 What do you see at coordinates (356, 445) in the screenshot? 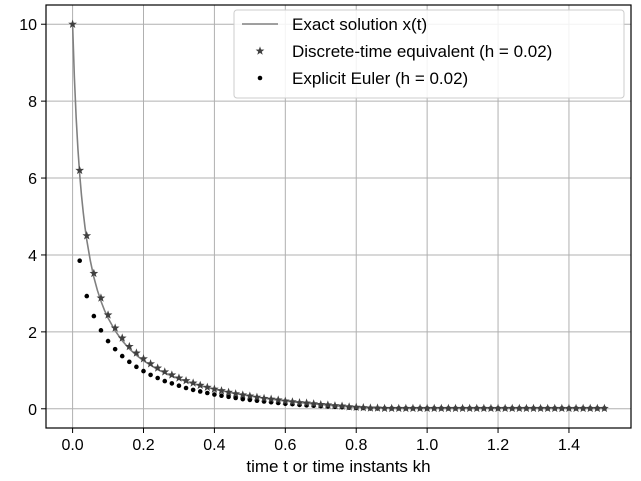
I see `x-tick-label: 0.8` at bounding box center [356, 445].